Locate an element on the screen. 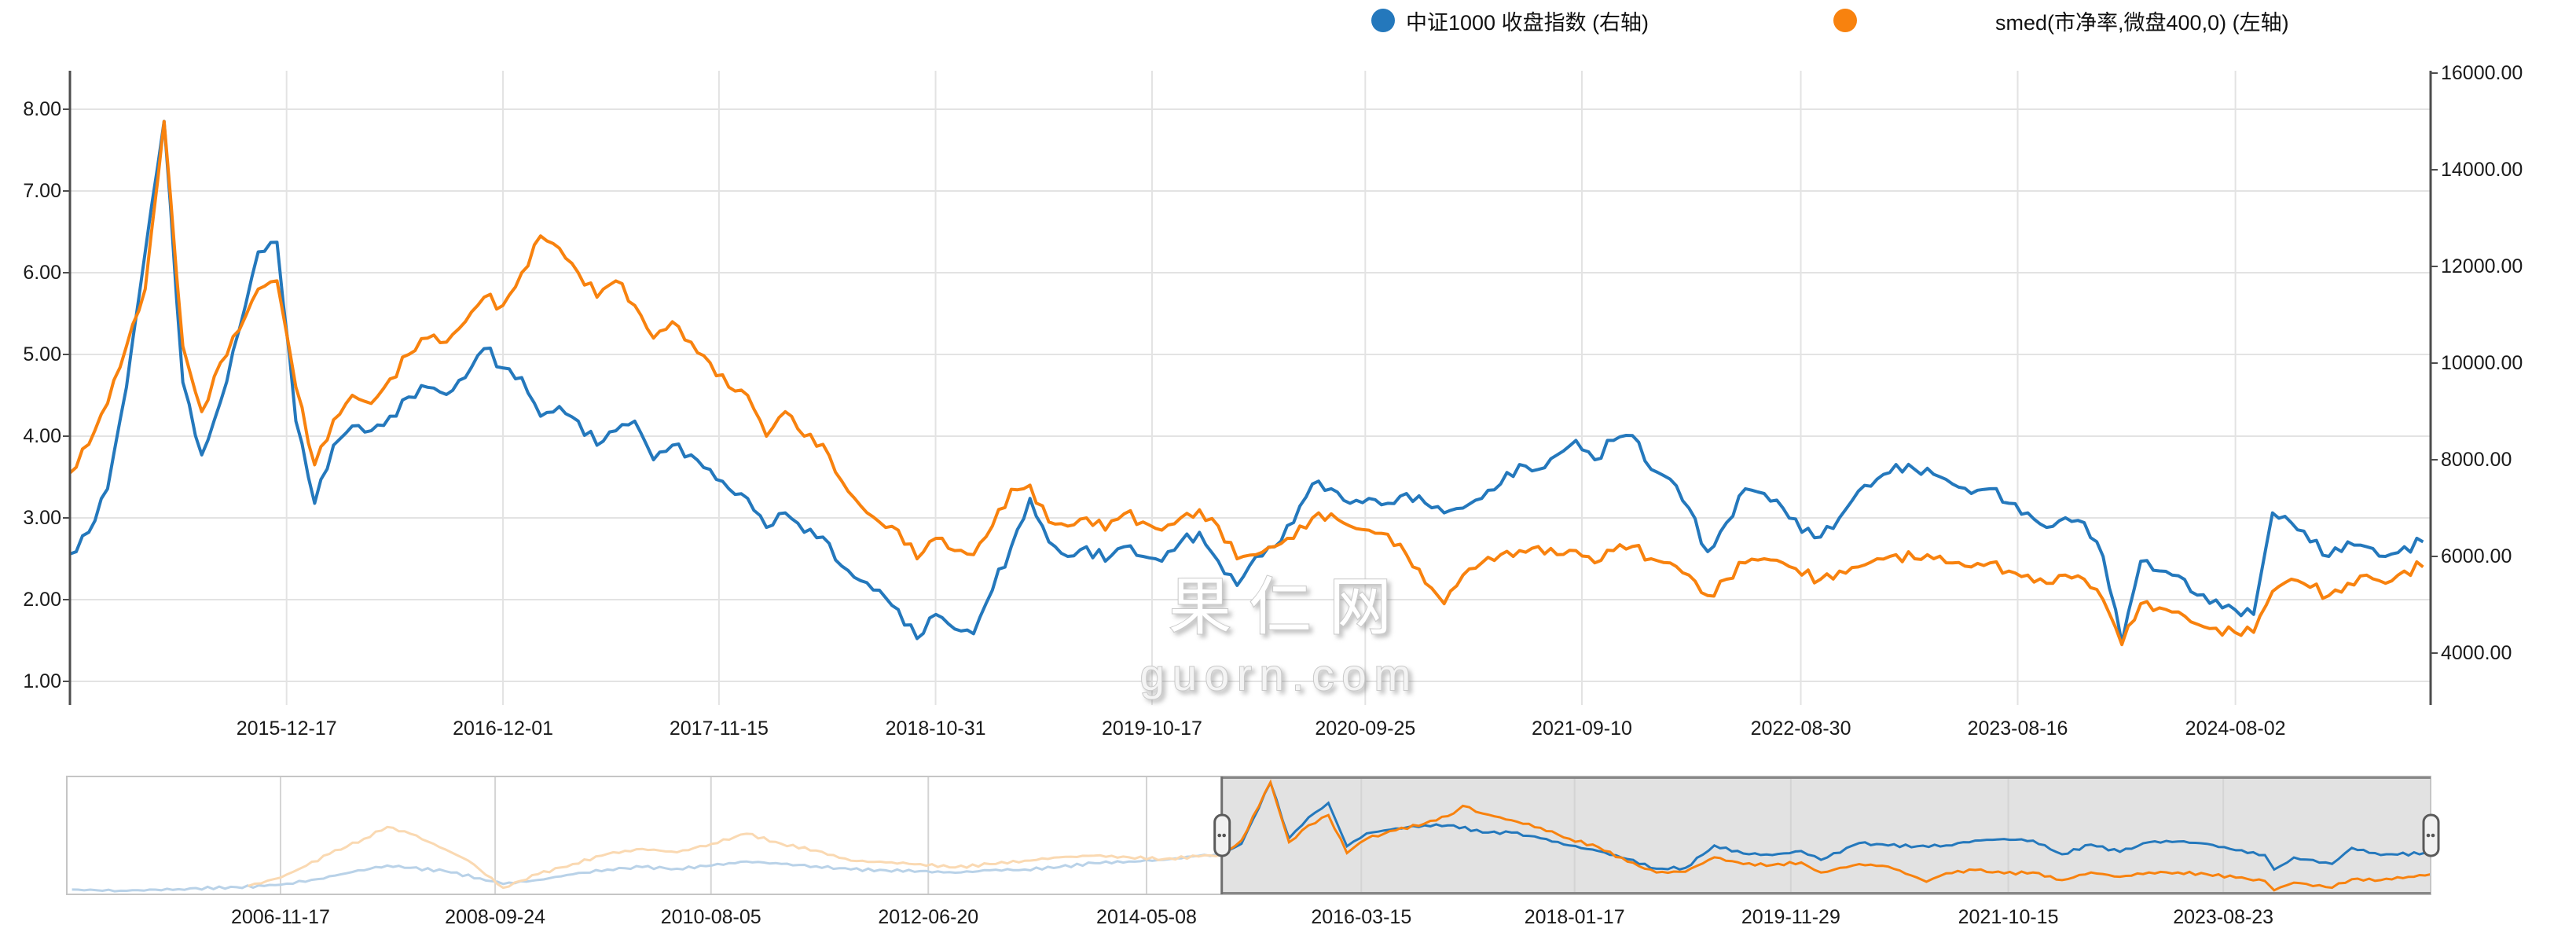 The height and width of the screenshot is (936, 2576). navigator-x-label: 2010-08-05 is located at coordinates (710, 917).